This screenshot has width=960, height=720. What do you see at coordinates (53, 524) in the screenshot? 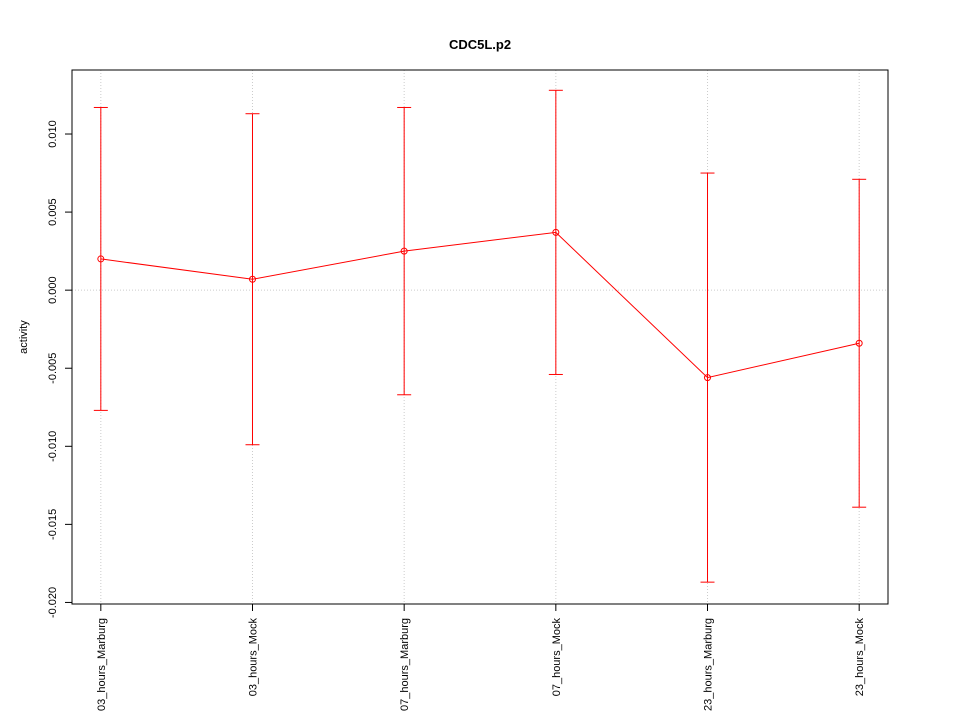
I see `y-tick-label: -0.015` at bounding box center [53, 524].